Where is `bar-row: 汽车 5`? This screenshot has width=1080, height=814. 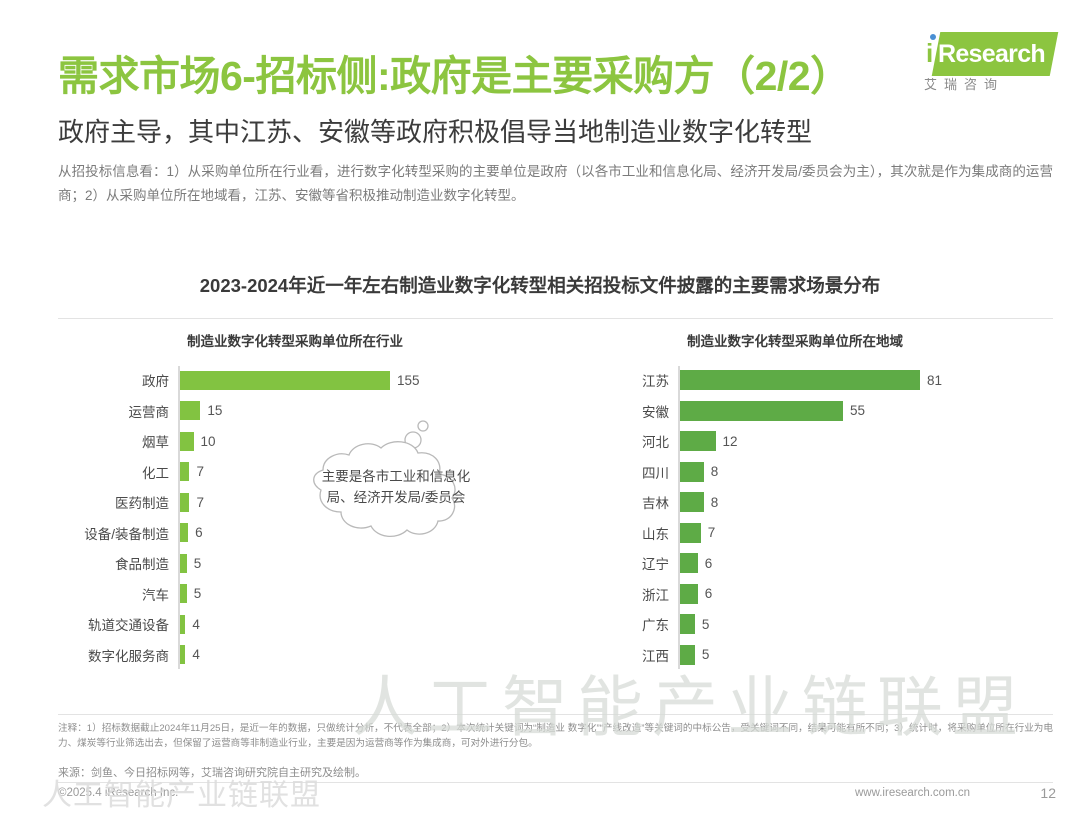
bar-row: 汽车 5 is located at coordinates (295, 594).